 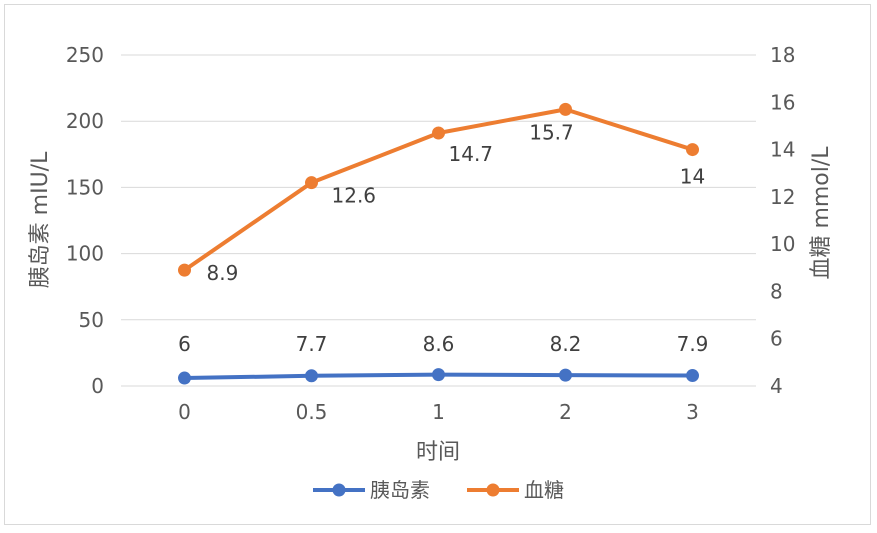 I want to click on data-label-glucose: 14, so click(x=692, y=177).